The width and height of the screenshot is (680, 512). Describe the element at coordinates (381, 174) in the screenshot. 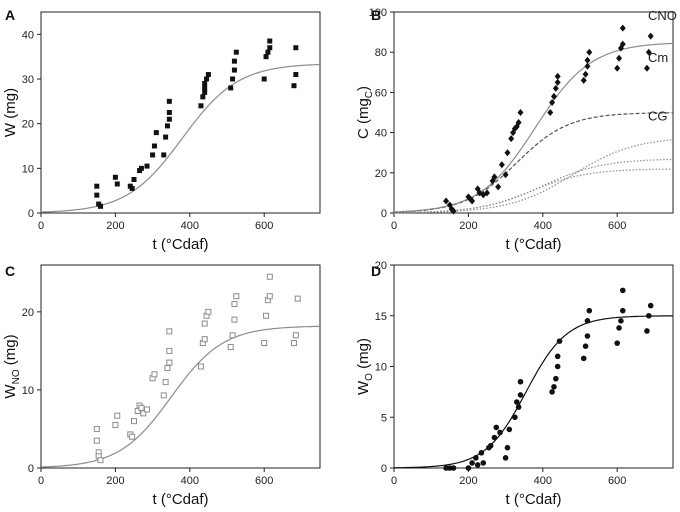

I see `panel-b-ytick-label: 20` at that location.